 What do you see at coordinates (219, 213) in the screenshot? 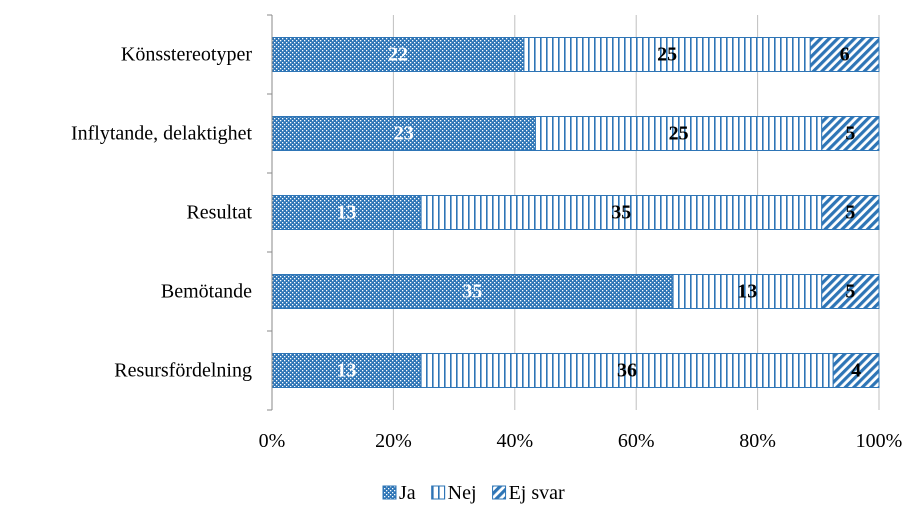
I see `category-label-resultat: Resultat` at bounding box center [219, 213].